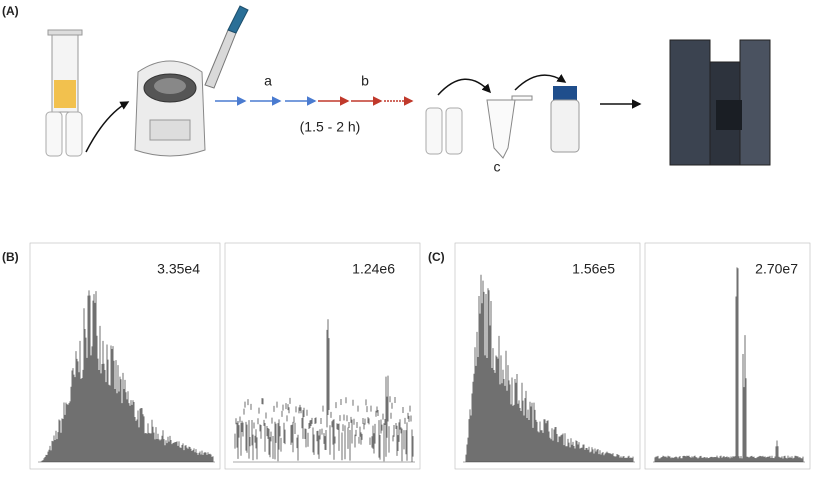 This screenshot has height=484, width=815. I want to click on pipette, so click(226, 47).